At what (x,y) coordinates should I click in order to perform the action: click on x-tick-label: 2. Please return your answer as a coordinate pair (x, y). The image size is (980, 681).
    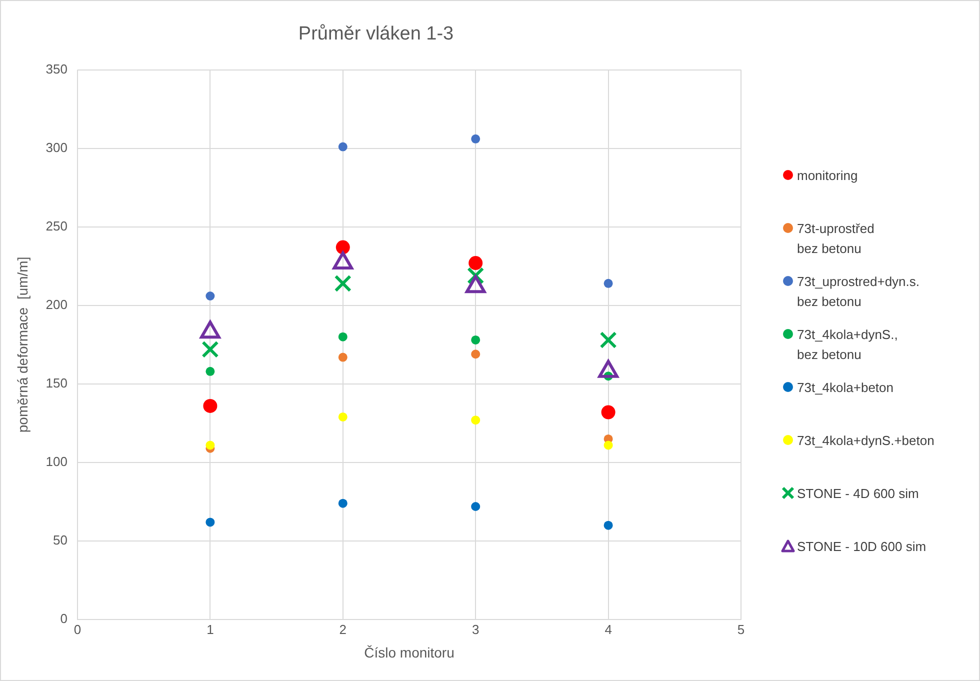
    Looking at the image, I should click on (343, 629).